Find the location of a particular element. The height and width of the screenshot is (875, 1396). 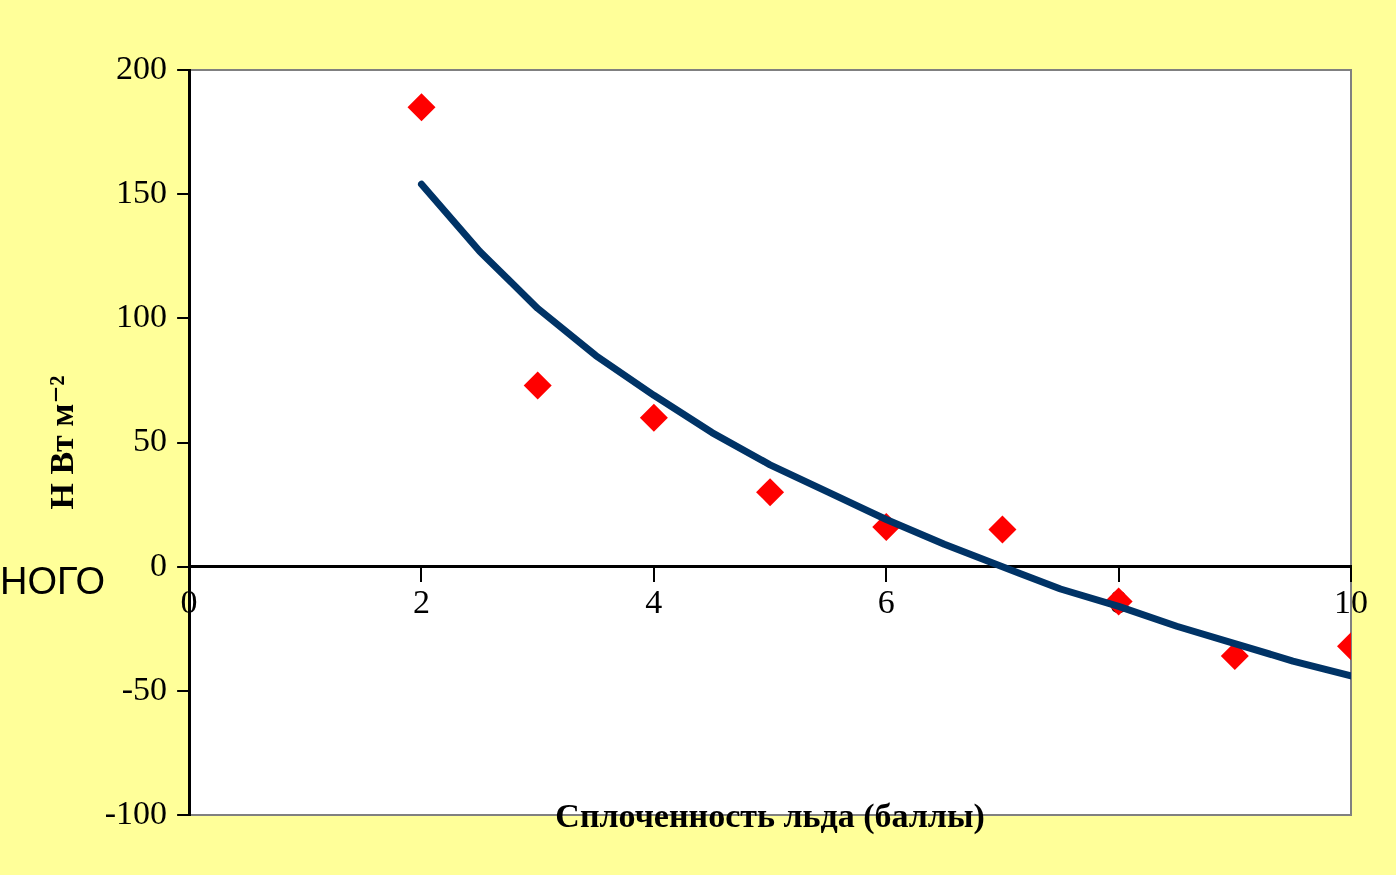

y-tick-label: -100 is located at coordinates (136, 812).